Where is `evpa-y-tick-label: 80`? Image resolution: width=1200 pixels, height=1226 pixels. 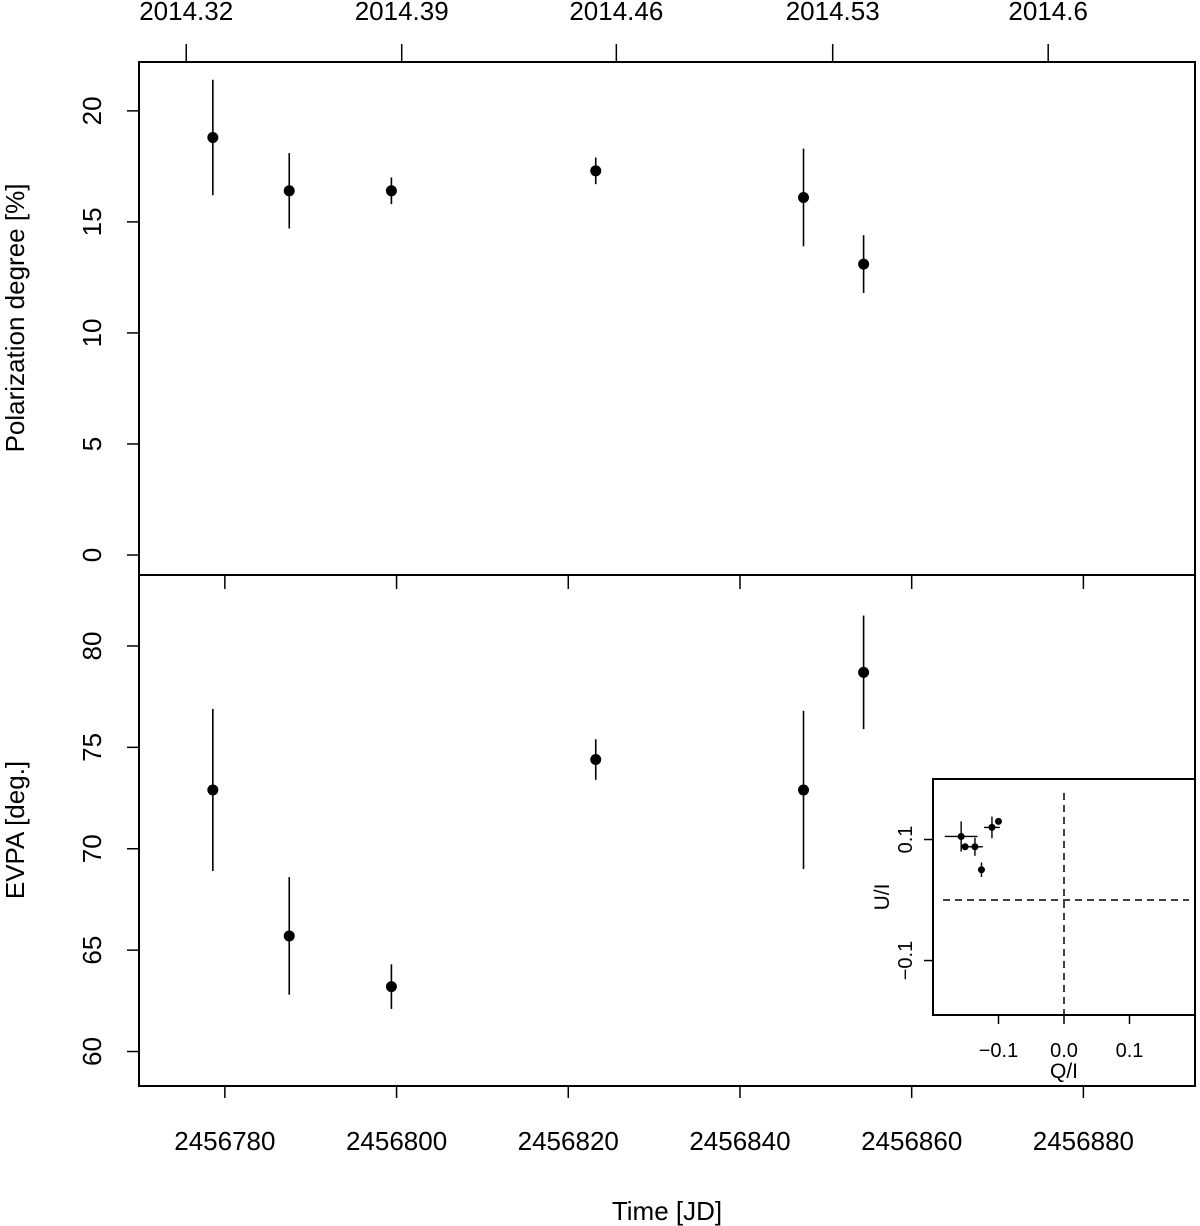
evpa-y-tick-label: 80 is located at coordinates (92, 646).